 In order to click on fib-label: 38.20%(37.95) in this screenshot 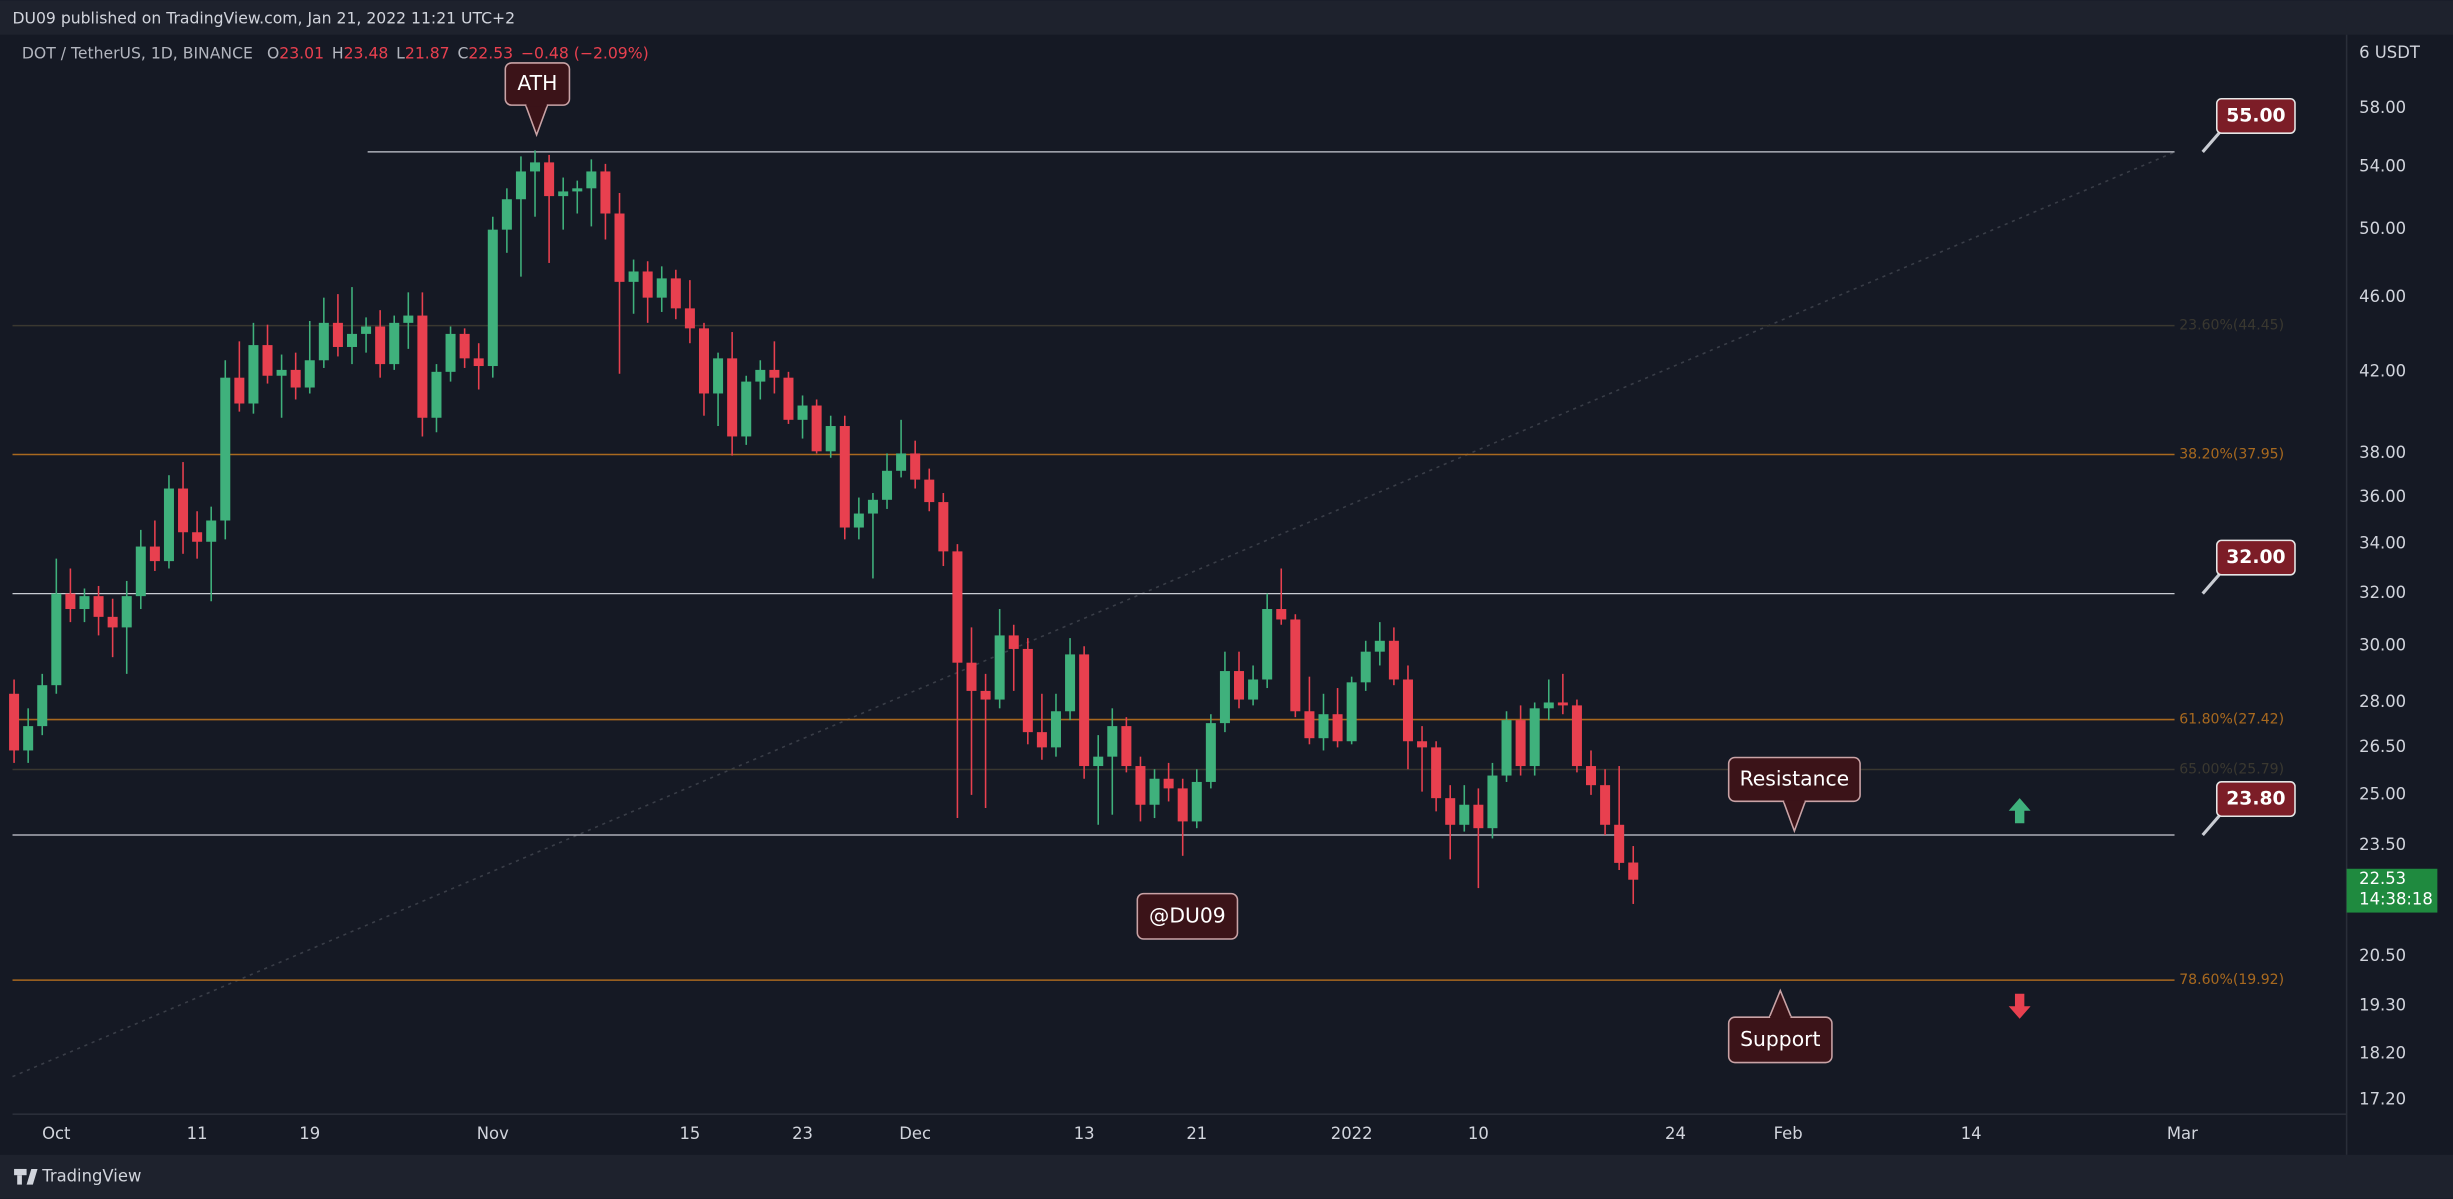, I will do `click(2231, 455)`.